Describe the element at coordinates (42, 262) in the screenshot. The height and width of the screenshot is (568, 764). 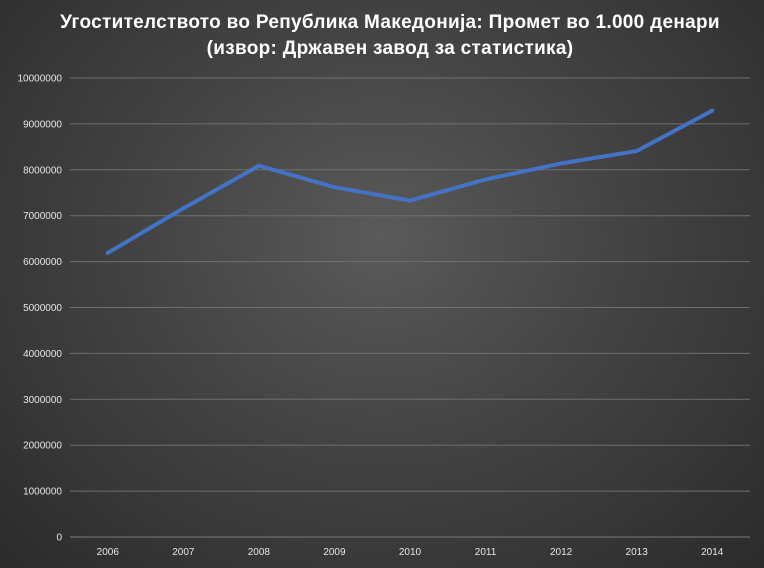
I see `y-tick-label: 6000000` at that location.